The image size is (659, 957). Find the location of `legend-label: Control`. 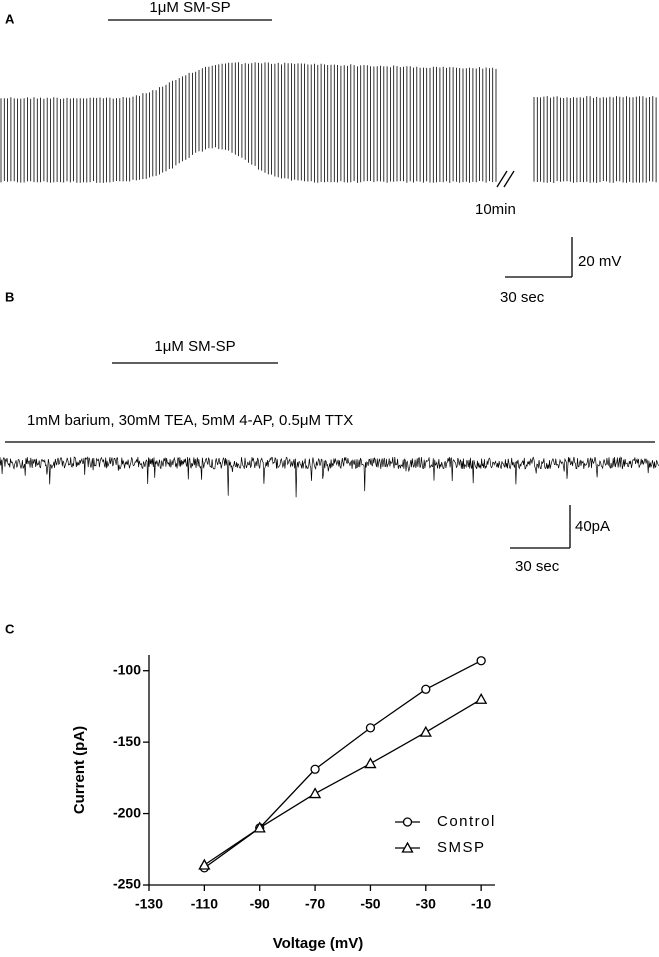

legend-label: Control is located at coordinates (466, 821).